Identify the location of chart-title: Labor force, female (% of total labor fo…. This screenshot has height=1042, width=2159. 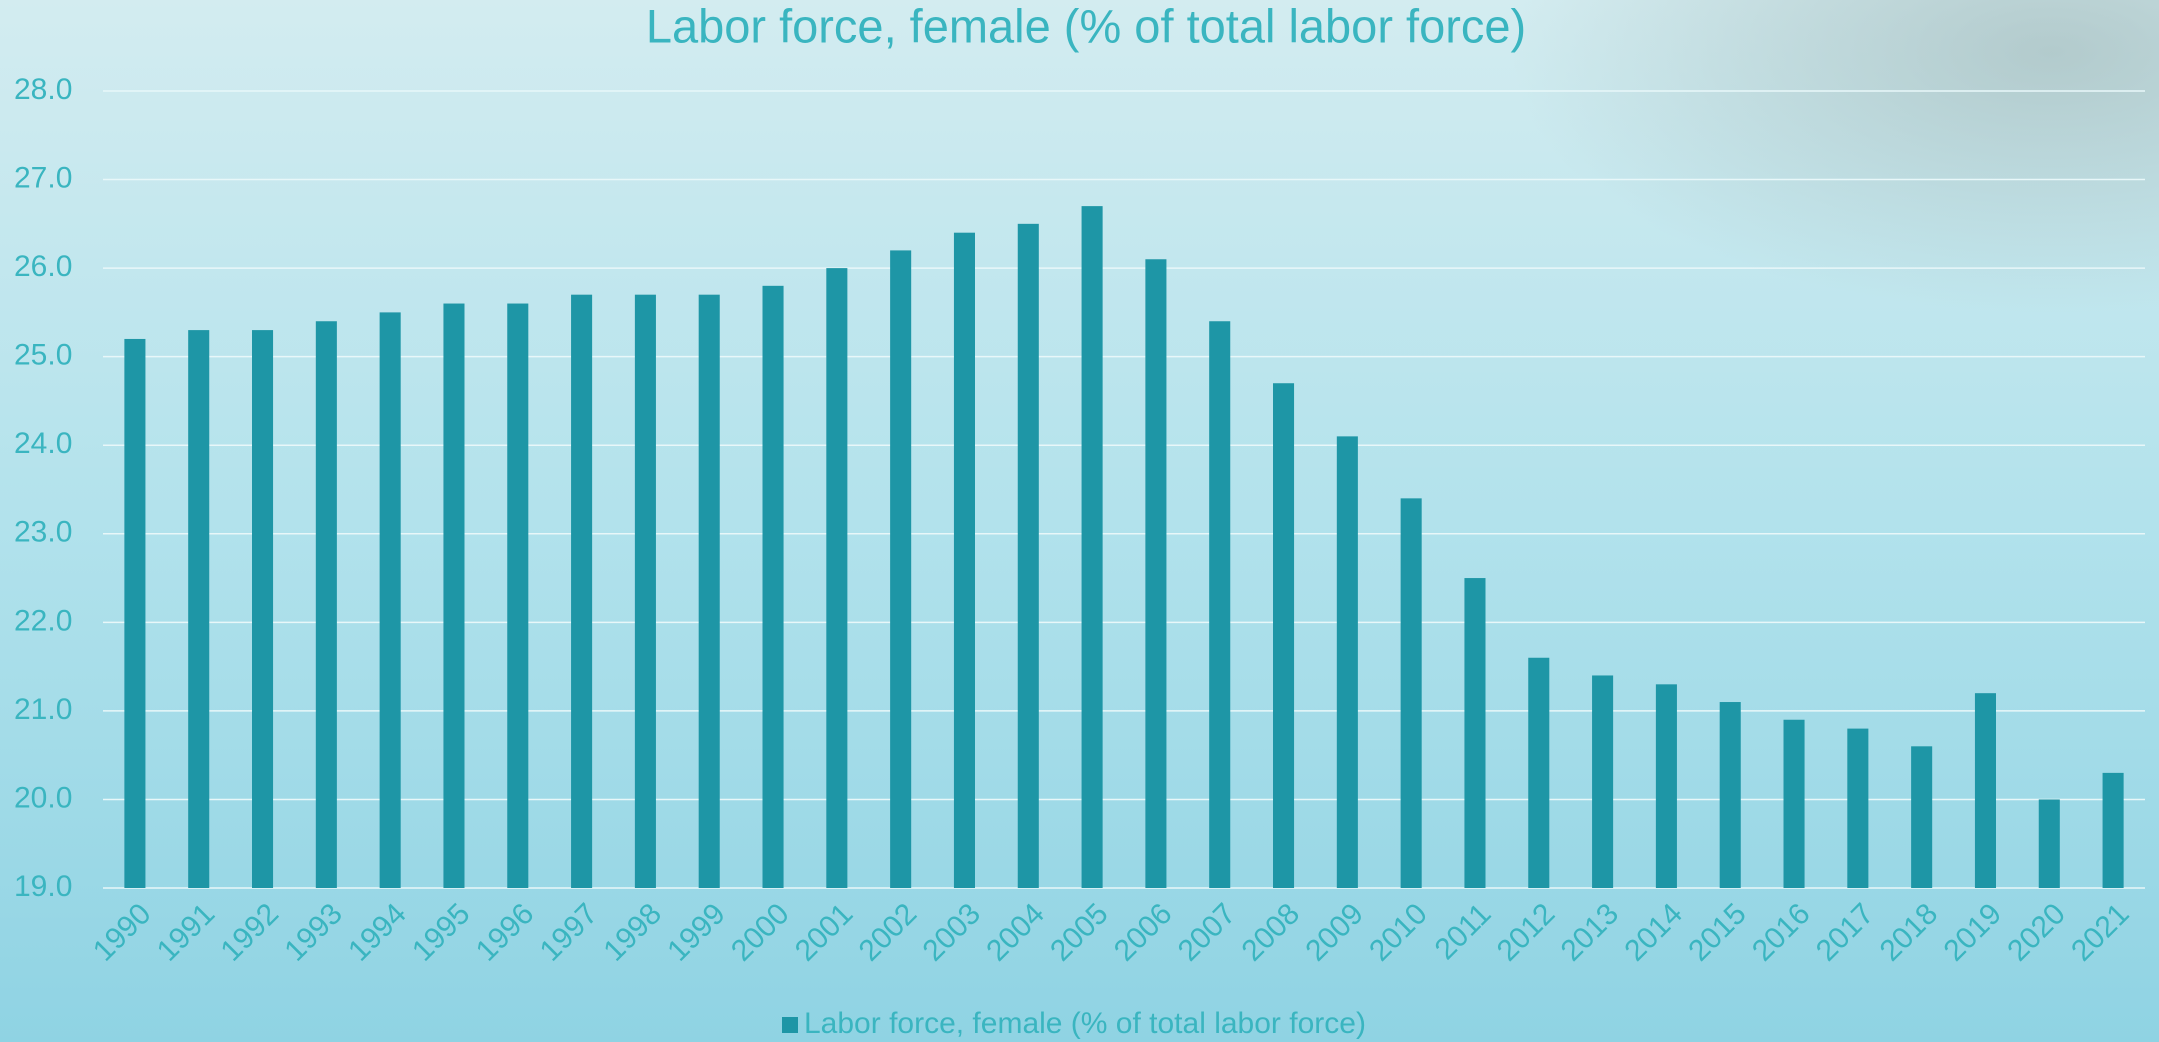
(1086, 26).